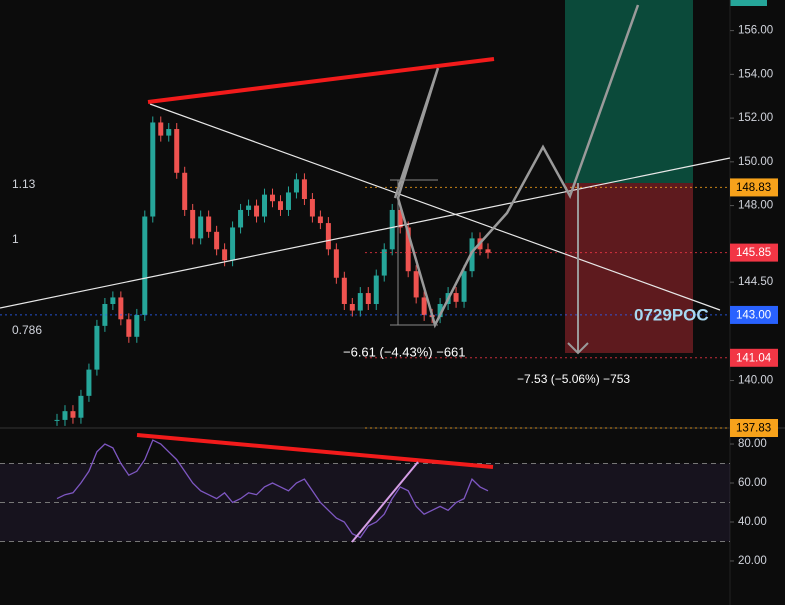 The image size is (785, 605). Describe the element at coordinates (385, 502) in the screenshot. I see `rsi-trend-line` at that location.